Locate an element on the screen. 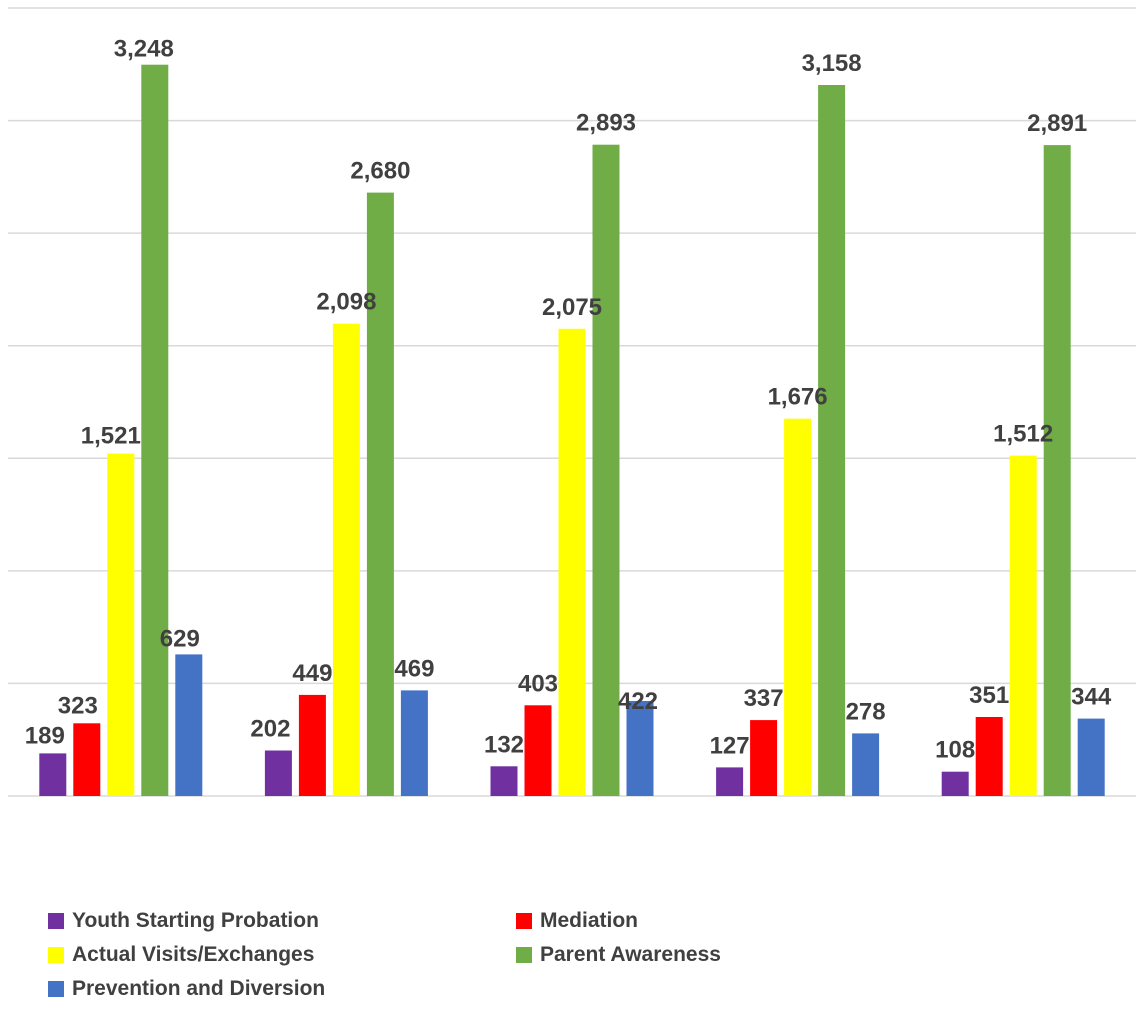 This screenshot has height=1013, width=1144. legend-item-youth-starting-probation: Youth Starting Probation is located at coordinates (282, 921).